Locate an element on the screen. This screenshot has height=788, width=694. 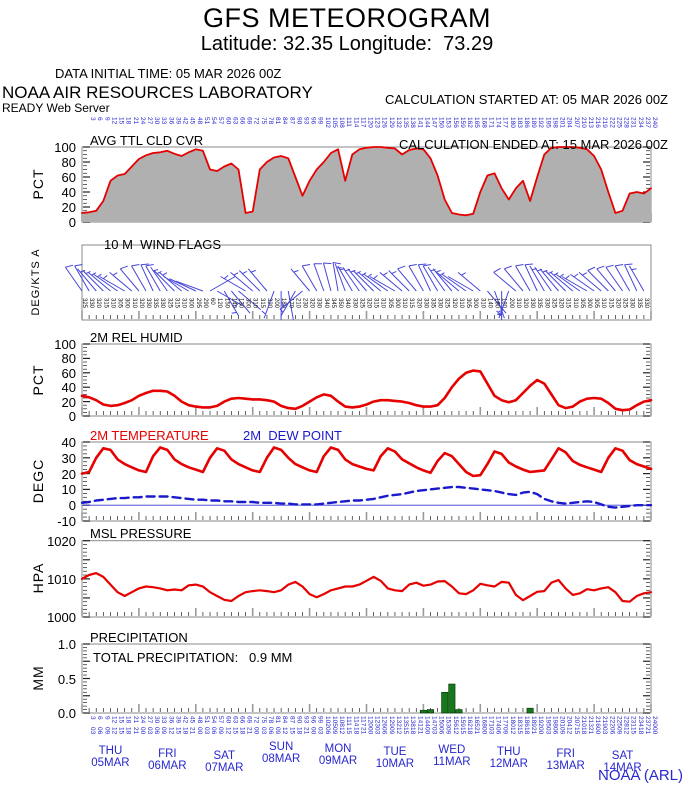
noaa-arl-credit: NOAA (ARL) is located at coordinates (641, 775).